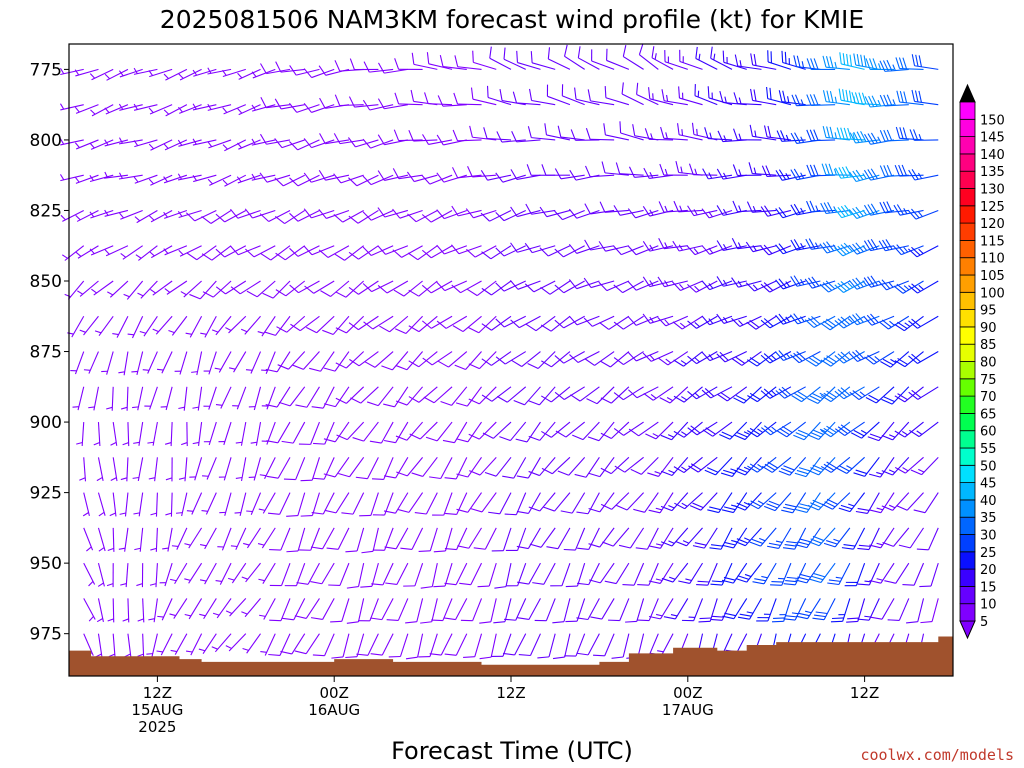 Image resolution: width=1024 pixels, height=768 pixels. Describe the element at coordinates (967, 352) in the screenshot. I see `colorbar-swatch` at that location.